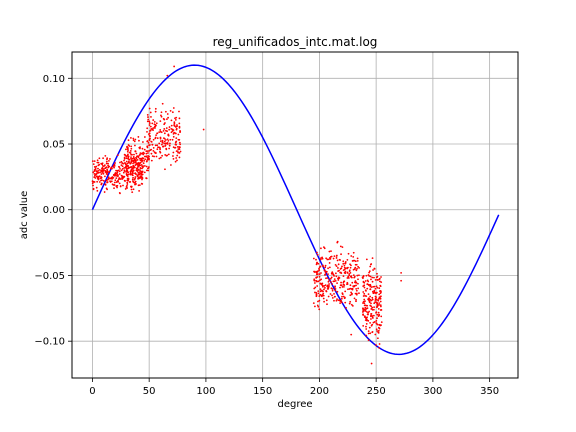  I want to click on x-tick-label: 350, so click(489, 391).